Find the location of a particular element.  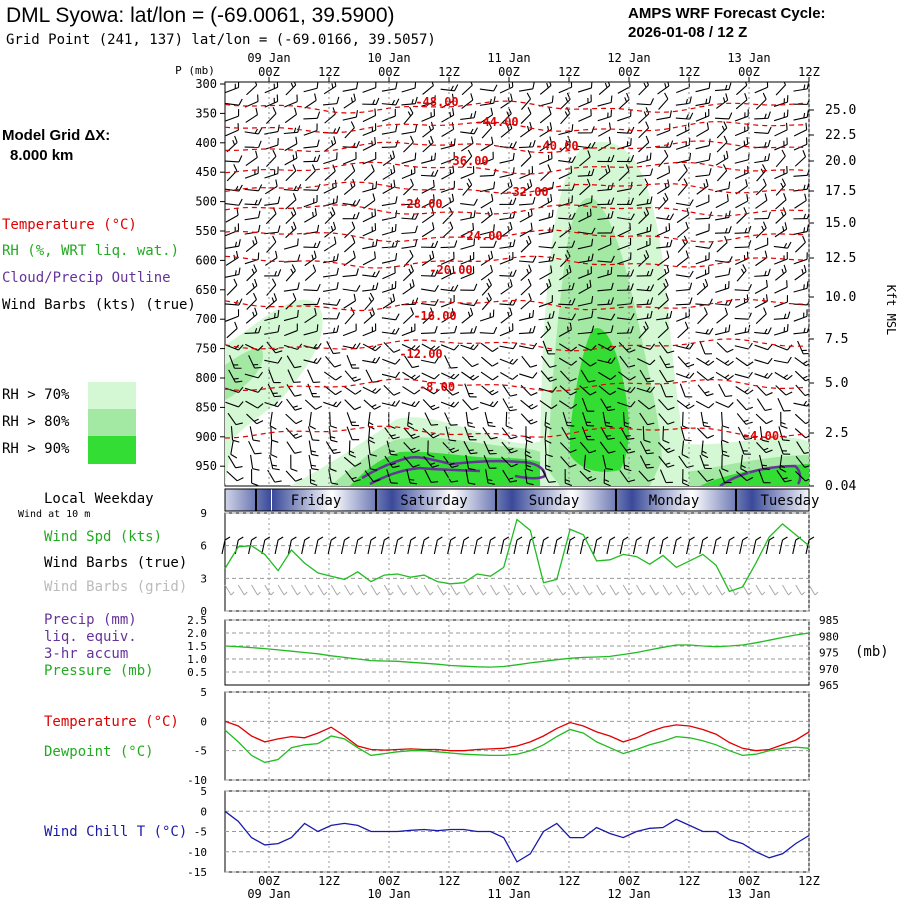

precip-pressure-unit: (mb) is located at coordinates (872, 652).